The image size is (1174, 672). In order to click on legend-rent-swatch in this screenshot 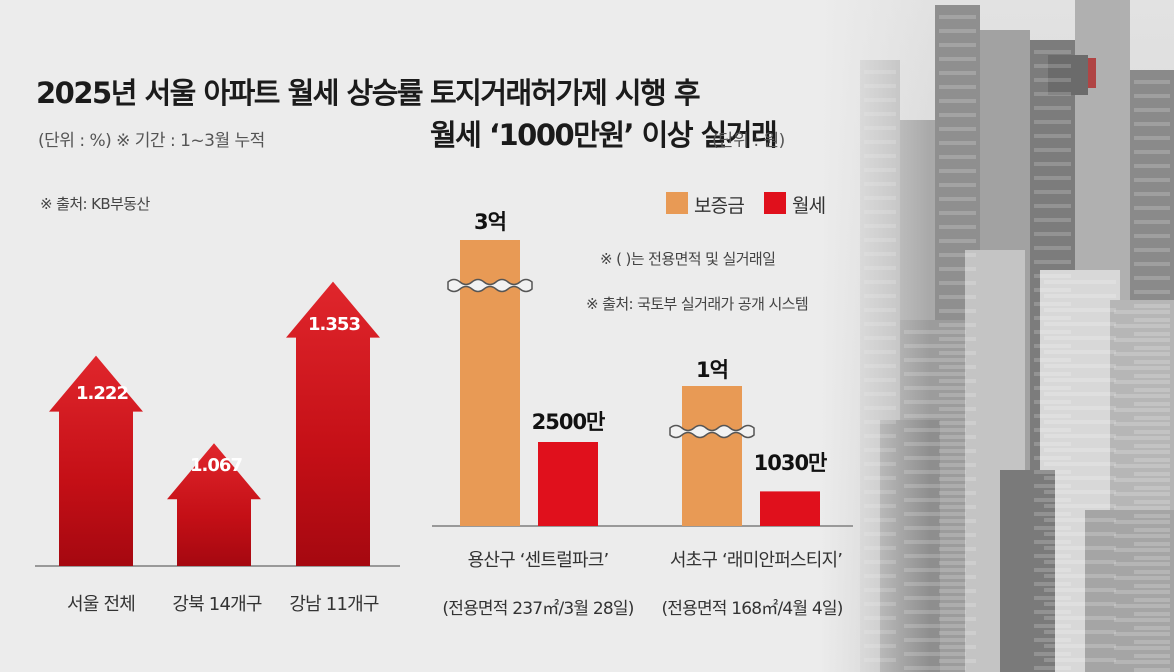, I will do `click(775, 203)`.